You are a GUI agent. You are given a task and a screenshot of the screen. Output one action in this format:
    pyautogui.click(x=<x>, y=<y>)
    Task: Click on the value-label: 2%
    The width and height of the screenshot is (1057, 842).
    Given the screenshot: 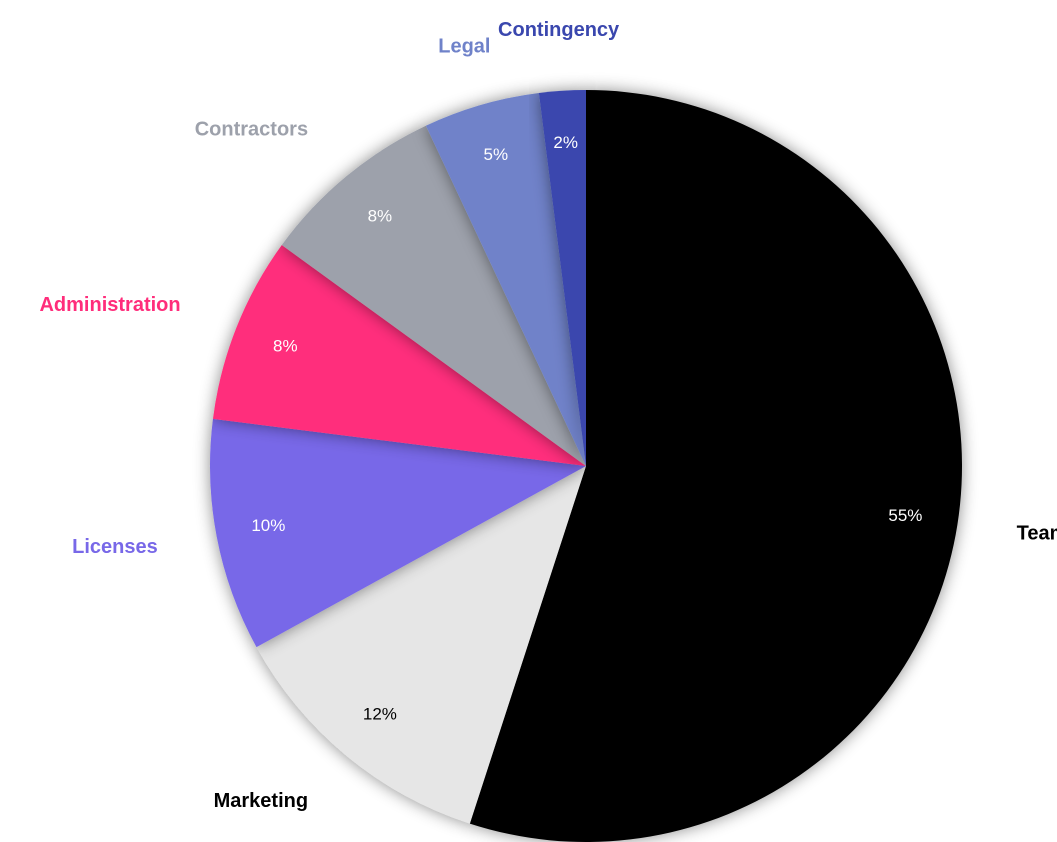 What is the action you would take?
    pyautogui.click(x=565, y=142)
    